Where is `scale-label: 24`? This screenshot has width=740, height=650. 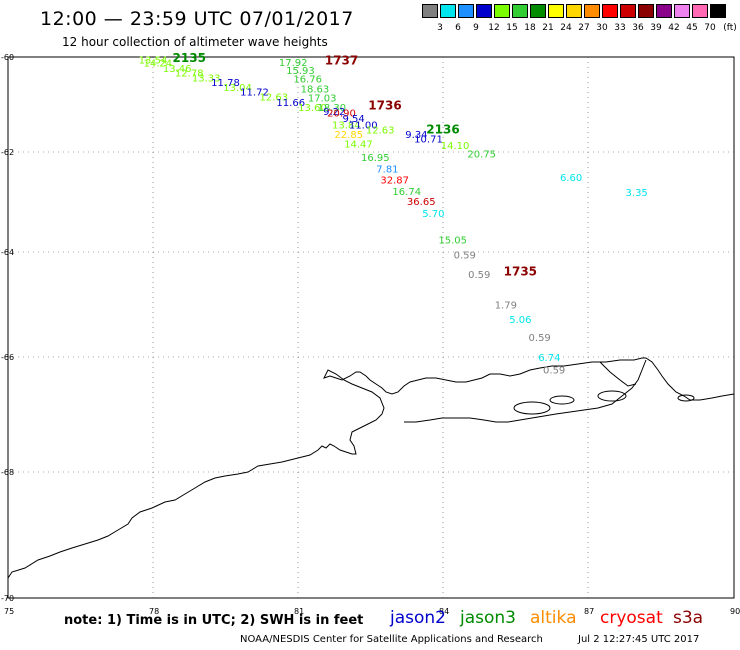 scale-label: 24 is located at coordinates (566, 28).